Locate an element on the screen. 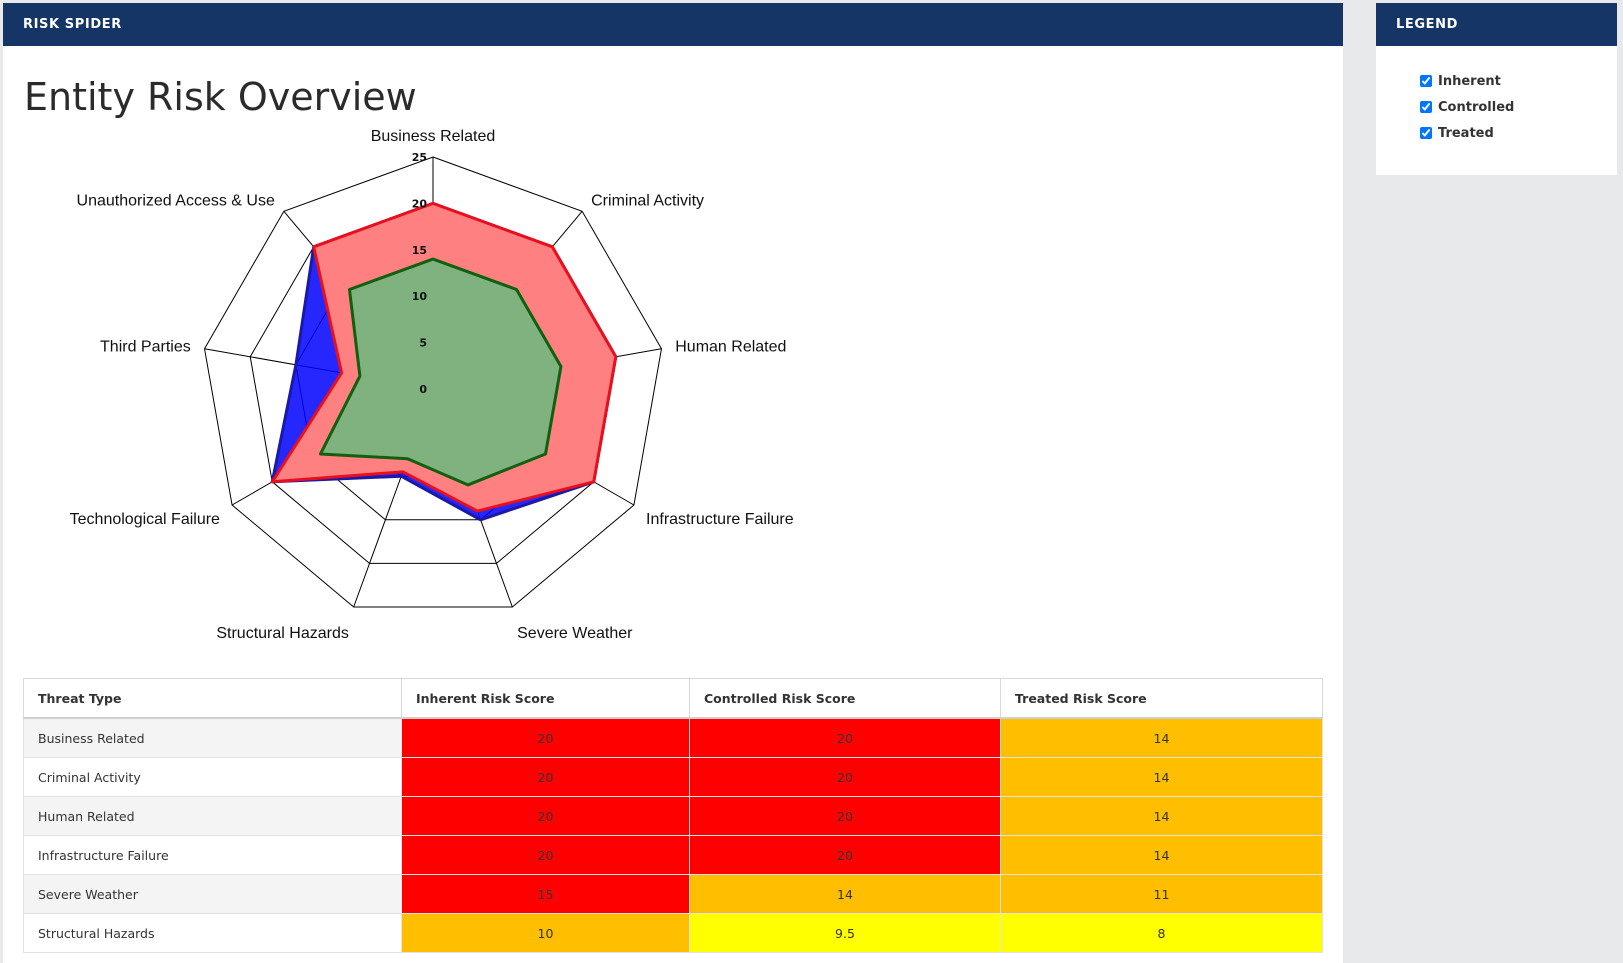 This screenshot has width=1623, height=963. table-row: Criminal Activity 20 20 14 is located at coordinates (673, 777).